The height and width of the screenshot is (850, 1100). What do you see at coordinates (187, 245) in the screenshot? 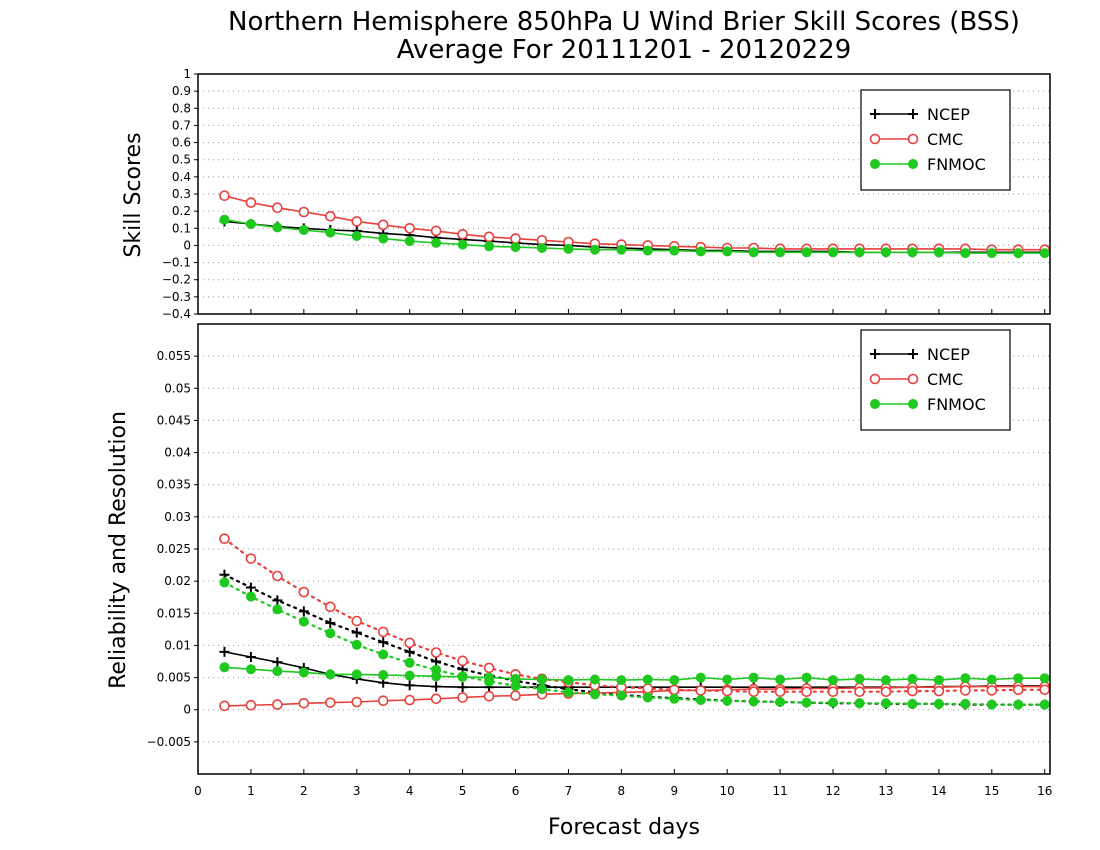
I see `y-tick-label: 0` at bounding box center [187, 245].